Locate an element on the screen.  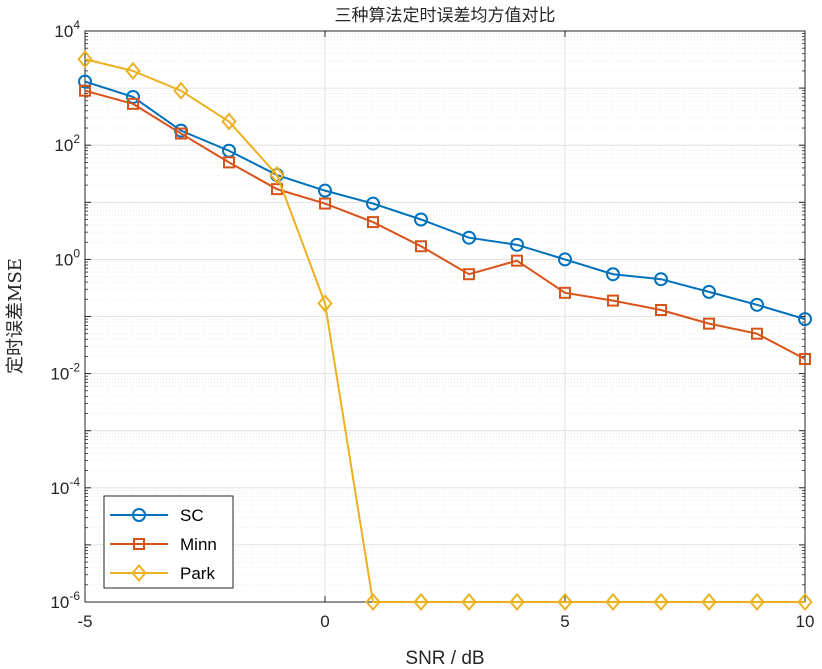
y-tick-labels: 10⁻⁶ 10⁻⁴ 10⁻² 10⁰ 10² 10⁴ is located at coordinates (65, 315).